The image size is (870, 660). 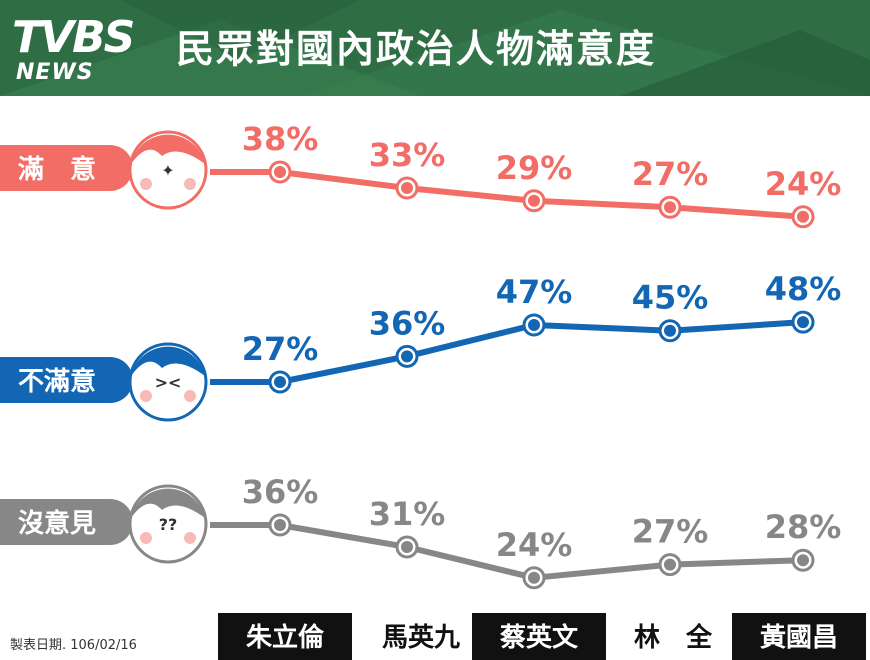 What do you see at coordinates (167, 170) in the screenshot?
I see `face-eyes-satisfied: ✦` at bounding box center [167, 170].